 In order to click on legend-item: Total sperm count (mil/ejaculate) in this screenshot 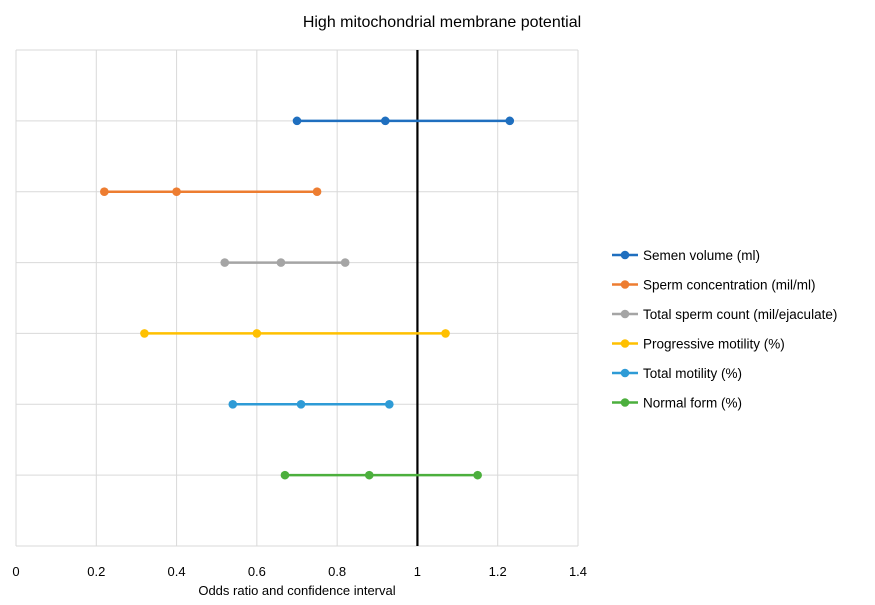, I will do `click(724, 314)`.